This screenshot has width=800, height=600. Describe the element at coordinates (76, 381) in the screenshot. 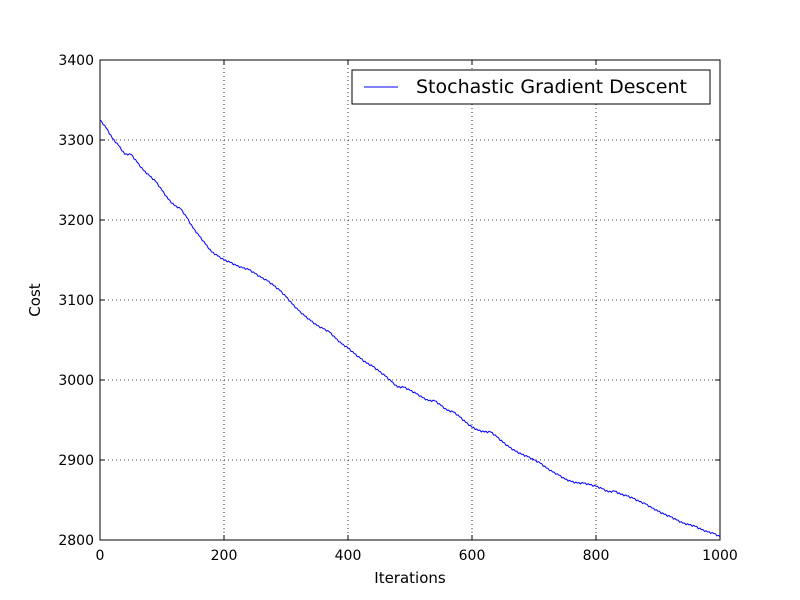

I see `y-tick-label: 3000` at that location.